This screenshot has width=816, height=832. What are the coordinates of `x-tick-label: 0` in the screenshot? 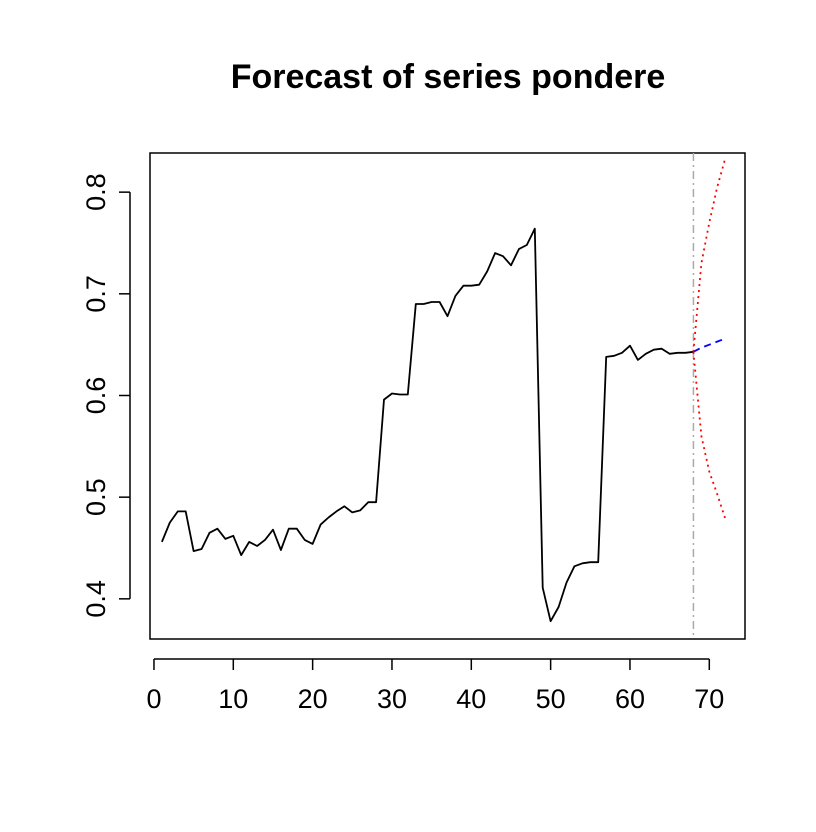 It's located at (153, 699).